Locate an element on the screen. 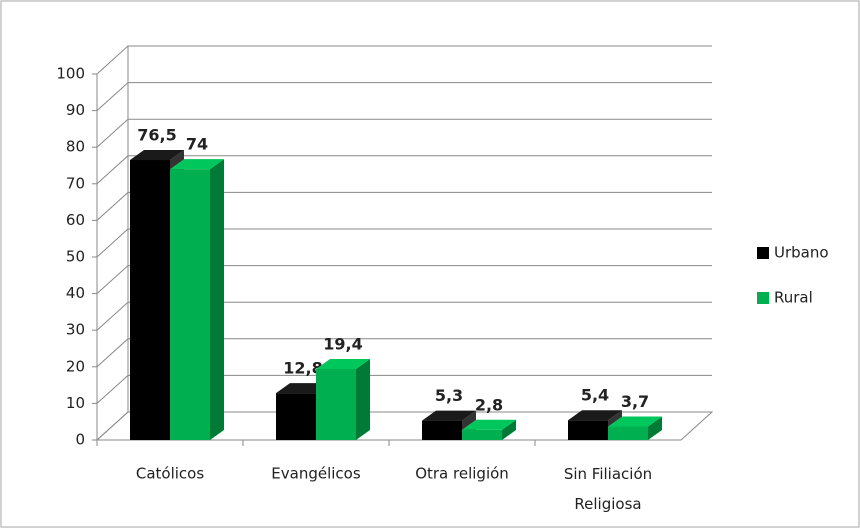 The height and width of the screenshot is (528, 860). y-tick-label: 20 is located at coordinates (75, 366).